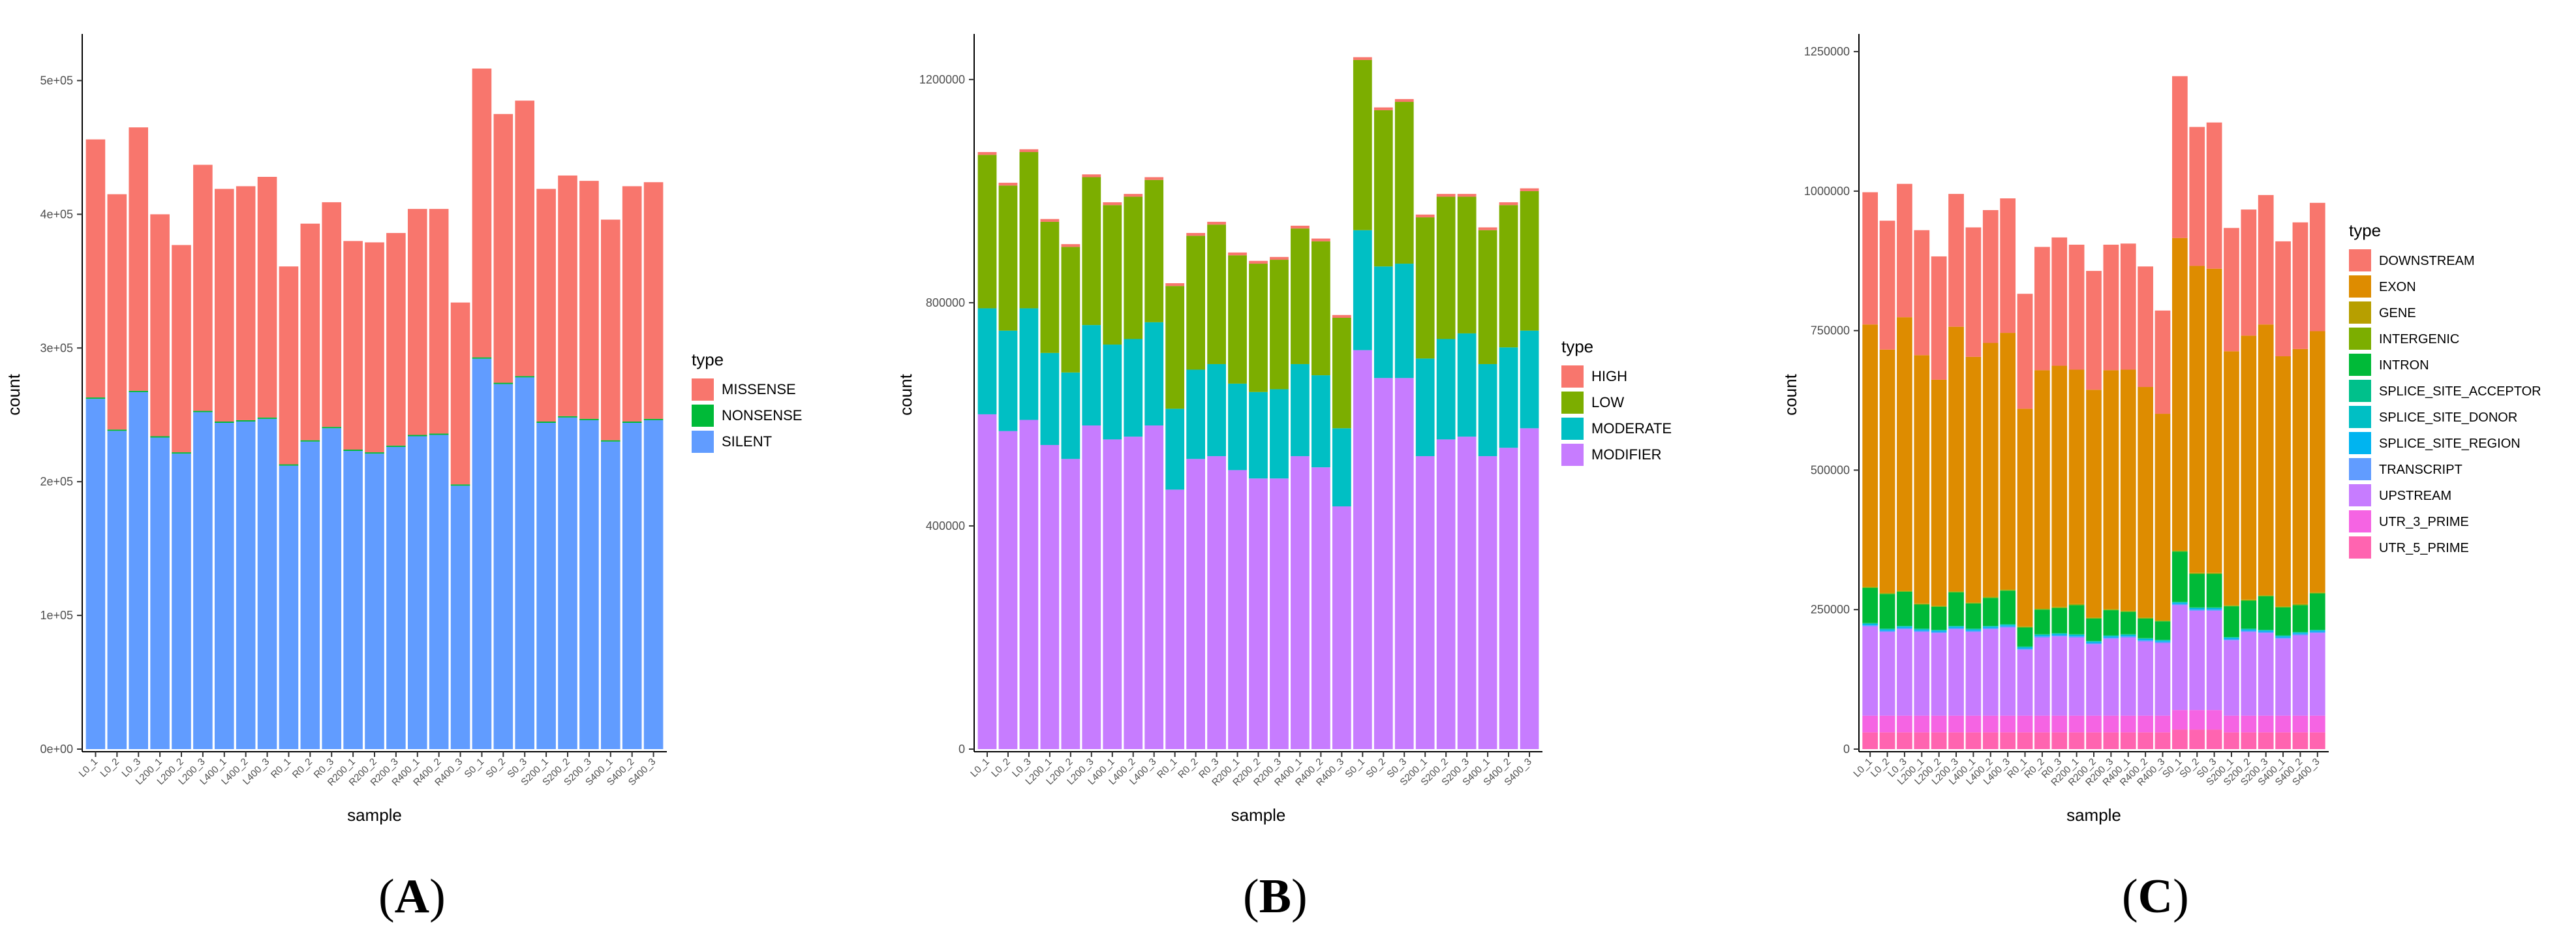 The image size is (2576, 939). Describe the element at coordinates (1609, 376) in the screenshot. I see `legend-label-high: HIGH` at that location.